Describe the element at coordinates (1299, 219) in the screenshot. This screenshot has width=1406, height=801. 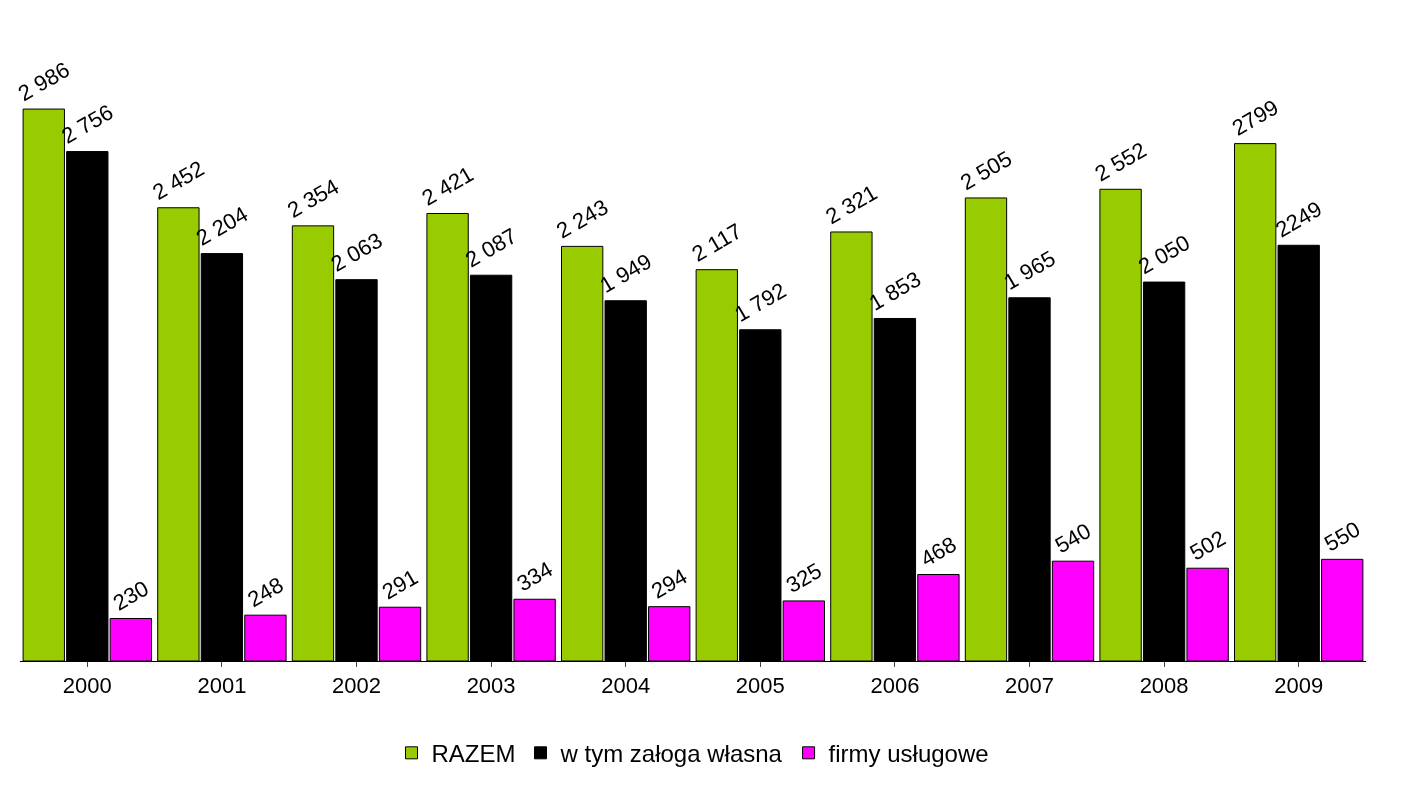
I see `data-label: 2249` at that location.